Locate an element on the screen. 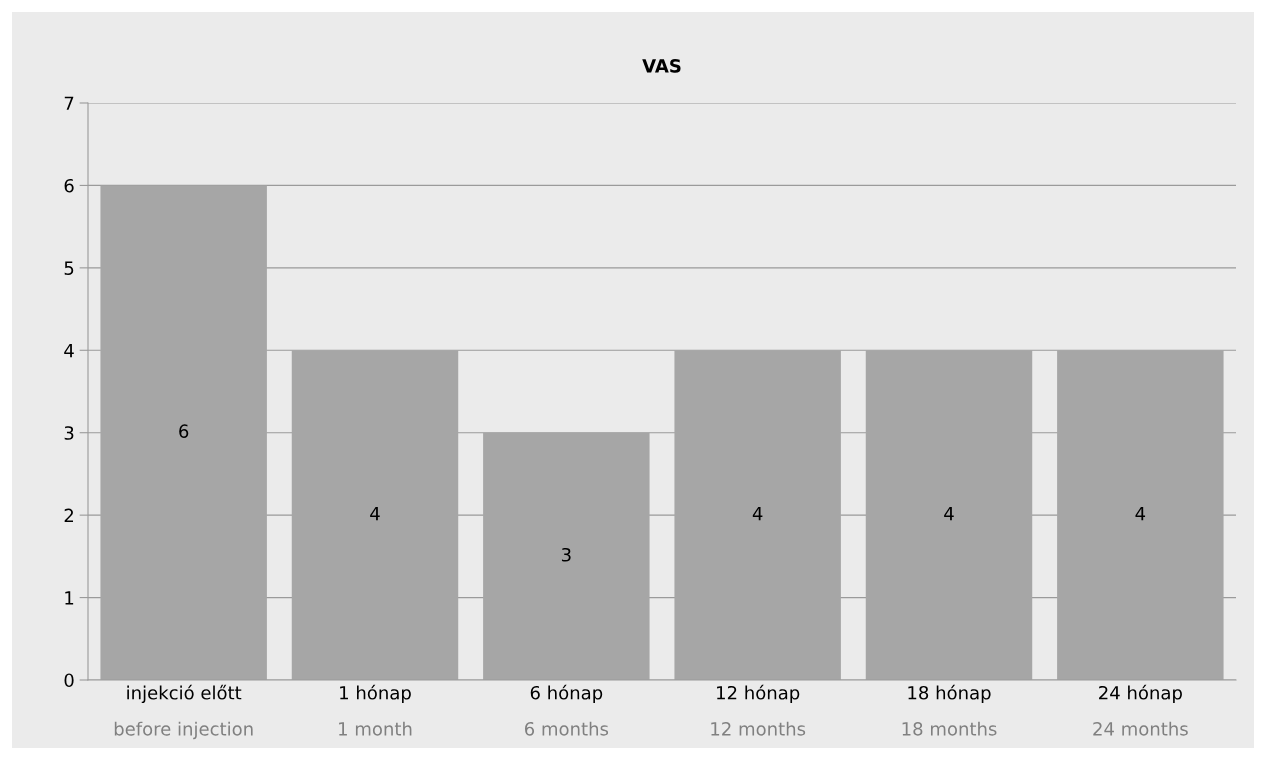 Image resolution: width=1266 pixels, height=760 pixels. category-label: 24 hónap 24 months is located at coordinates (1140, 710).